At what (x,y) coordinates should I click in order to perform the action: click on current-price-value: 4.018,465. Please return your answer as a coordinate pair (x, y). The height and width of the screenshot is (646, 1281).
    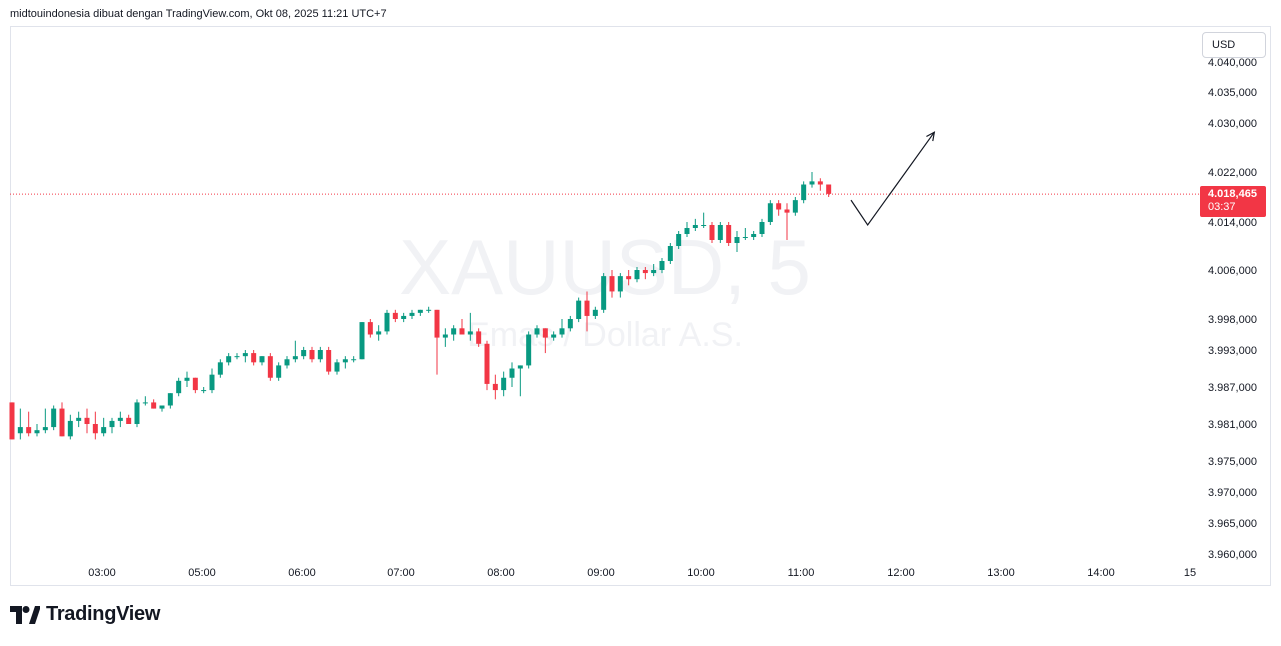
    Looking at the image, I should click on (1232, 194).